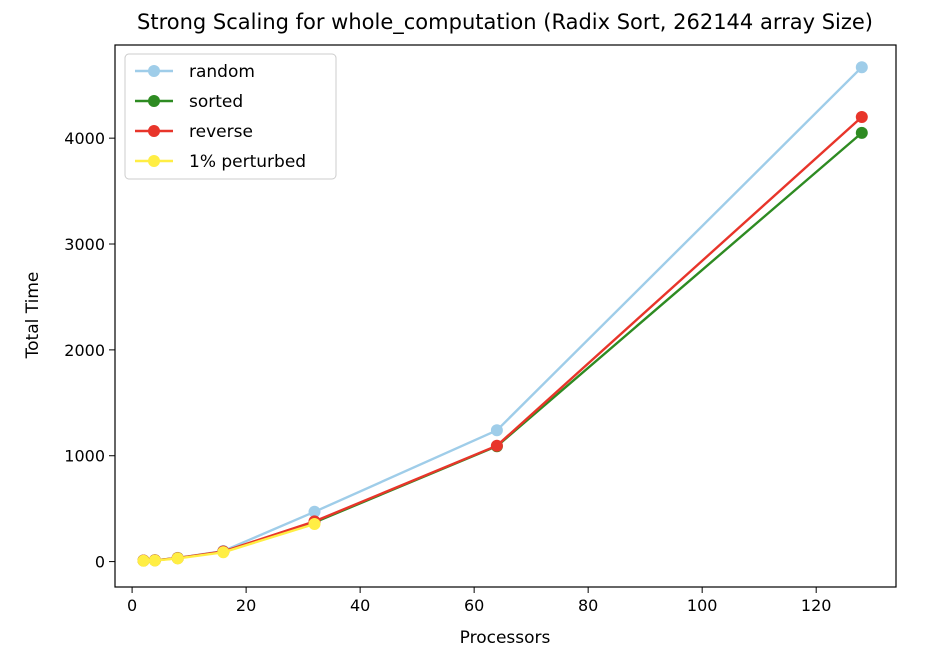  Describe the element at coordinates (84, 244) in the screenshot. I see `y-tick-label: 3000` at that location.